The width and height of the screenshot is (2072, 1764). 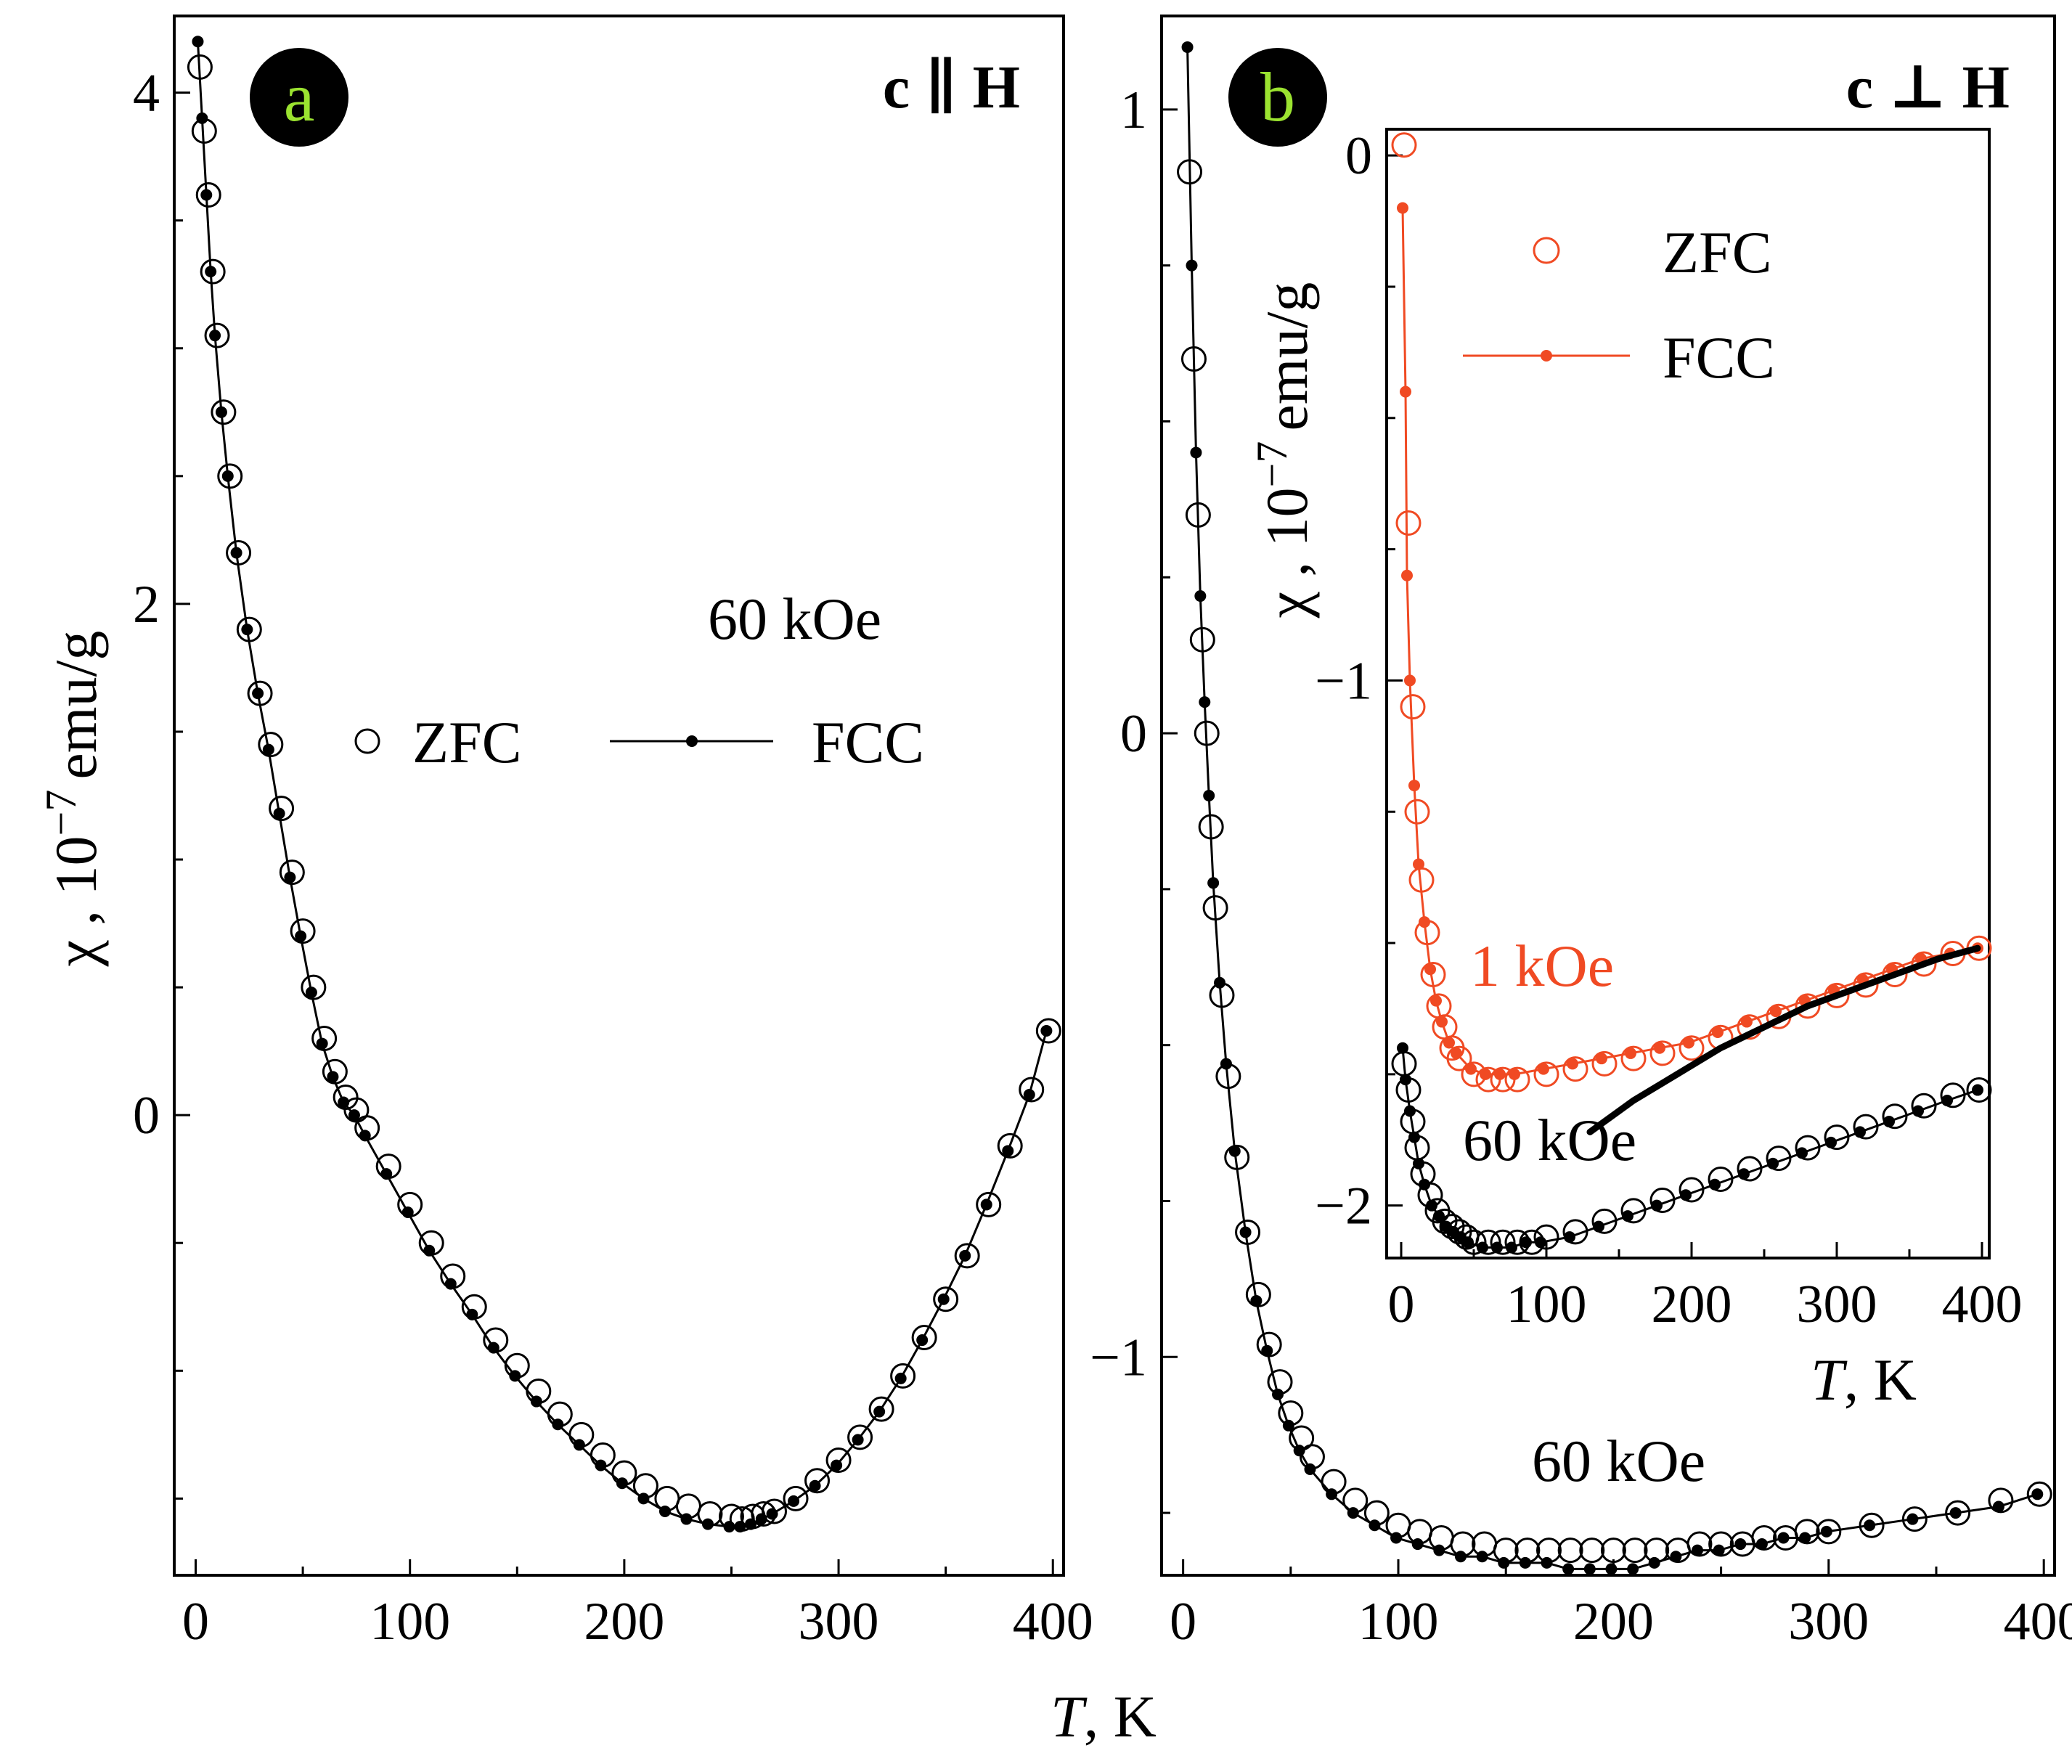 I want to click on y-tick-label: 4, so click(x=146, y=94).